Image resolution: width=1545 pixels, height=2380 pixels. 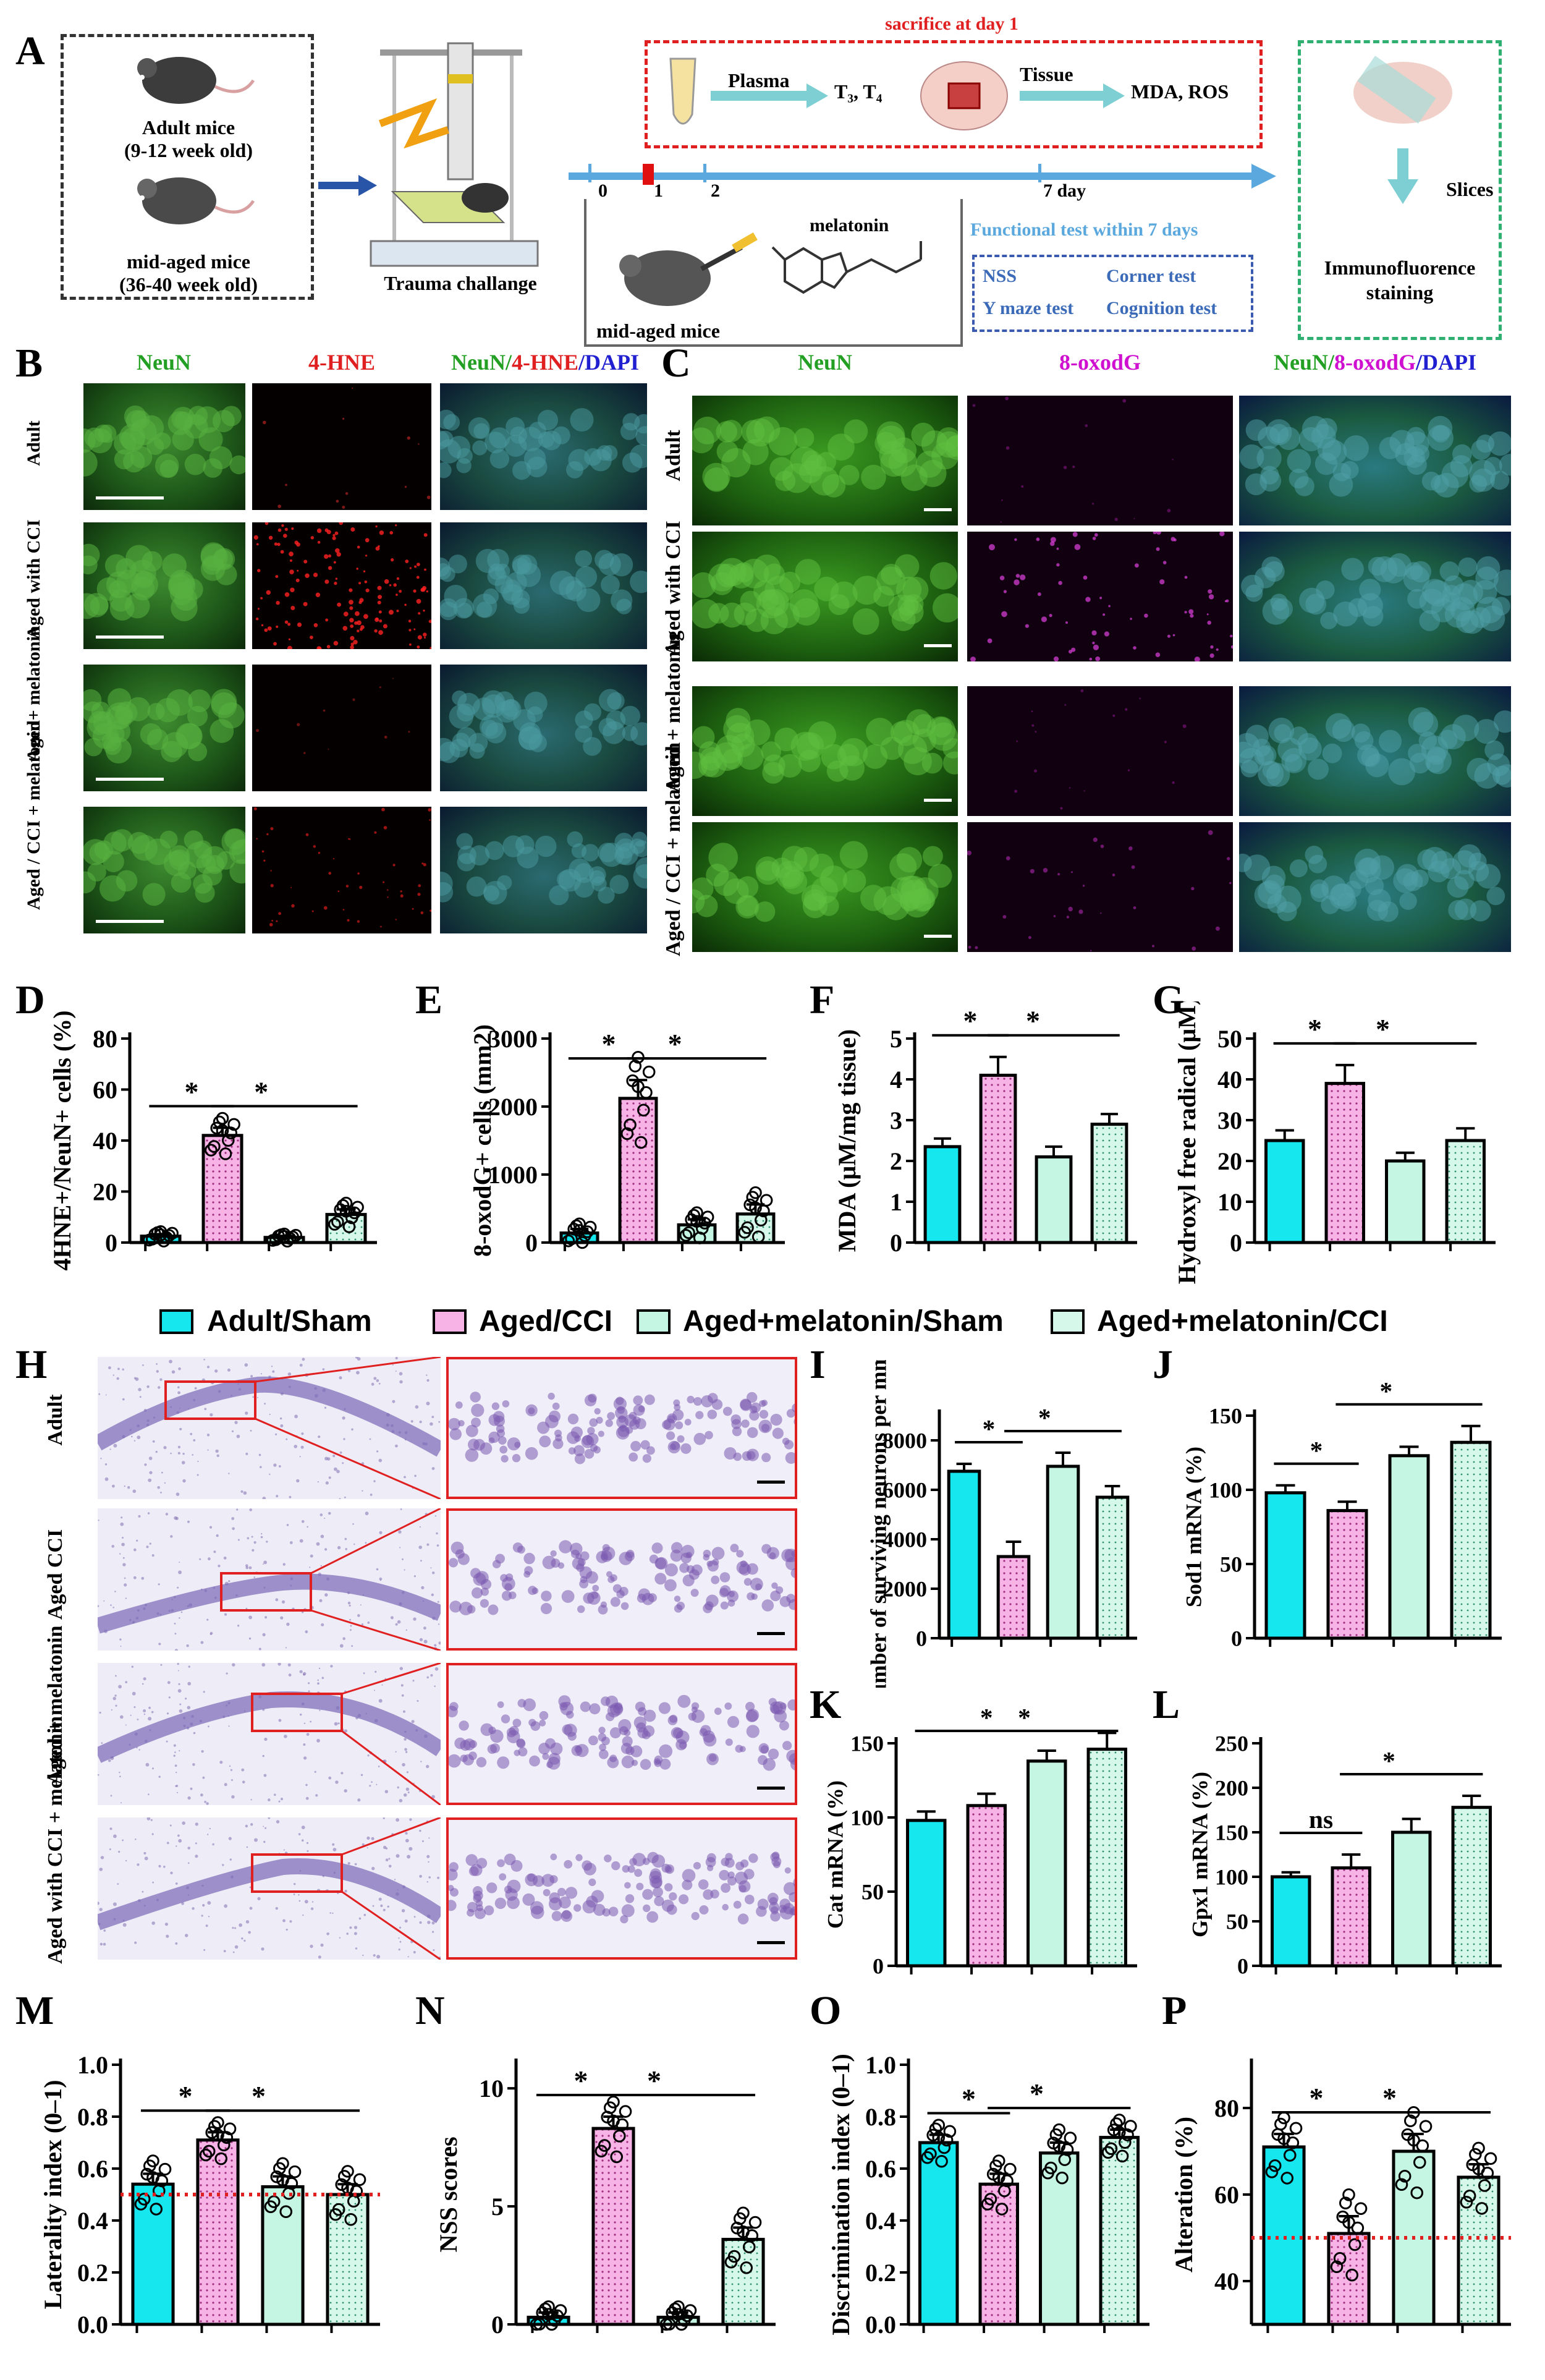 I want to click on legend-mel: Aged+melatonin/Sham, so click(x=844, y=1321).